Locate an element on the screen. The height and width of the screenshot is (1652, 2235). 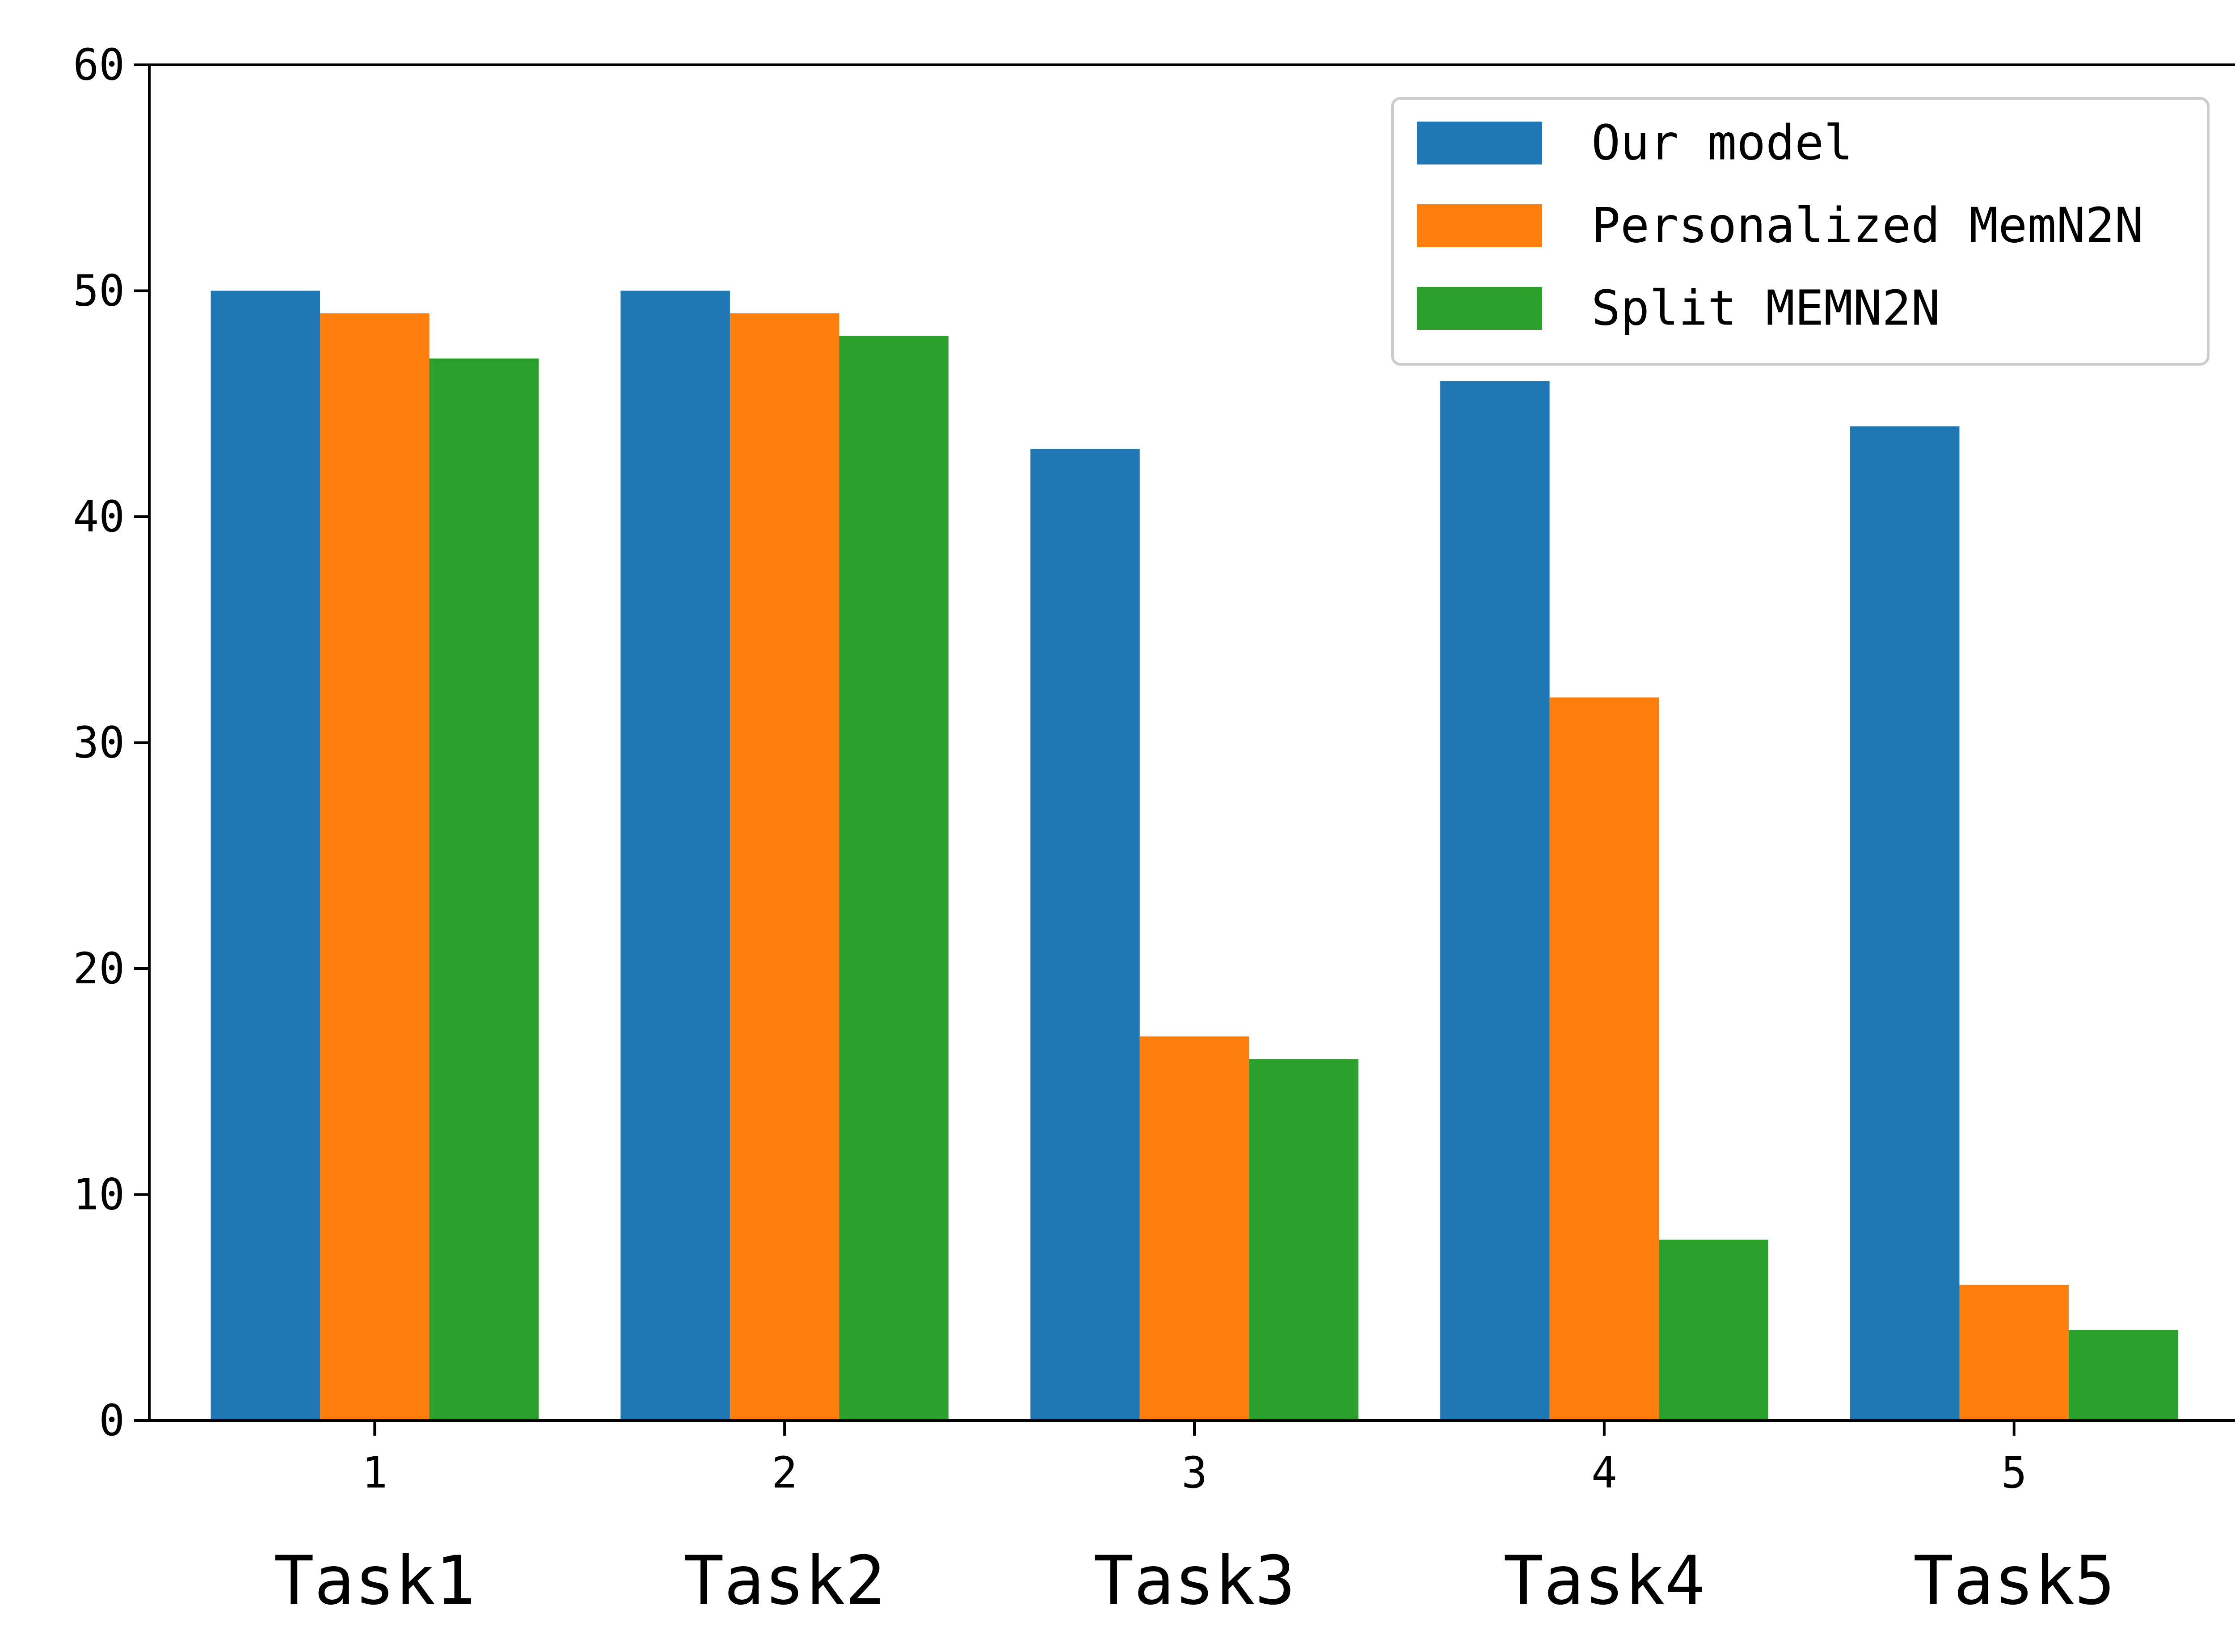
bar-series1-category5 is located at coordinates (1905, 923).